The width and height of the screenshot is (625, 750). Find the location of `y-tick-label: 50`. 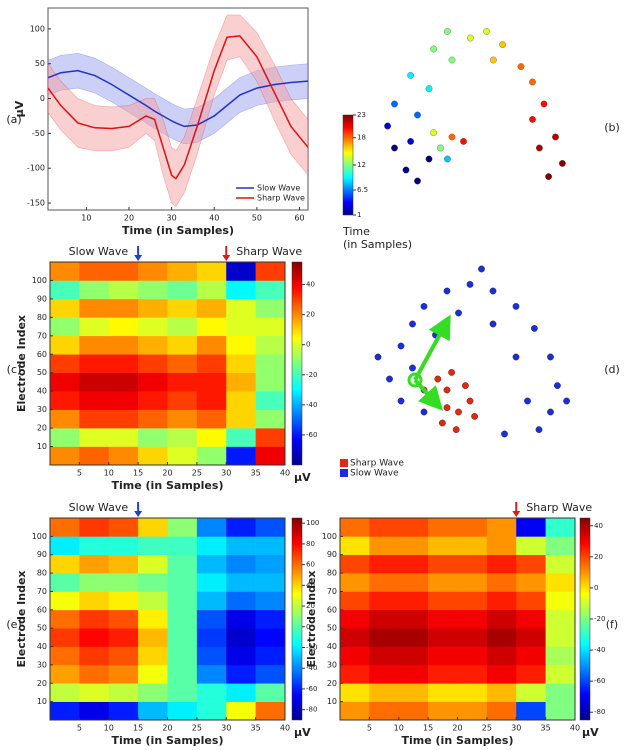

y-tick-label: 50 is located at coordinates (42, 628).